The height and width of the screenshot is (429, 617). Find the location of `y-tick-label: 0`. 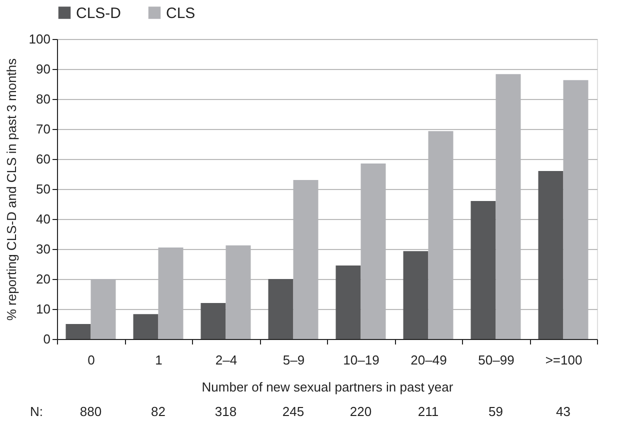

y-tick-label: 0 is located at coordinates (46, 339).